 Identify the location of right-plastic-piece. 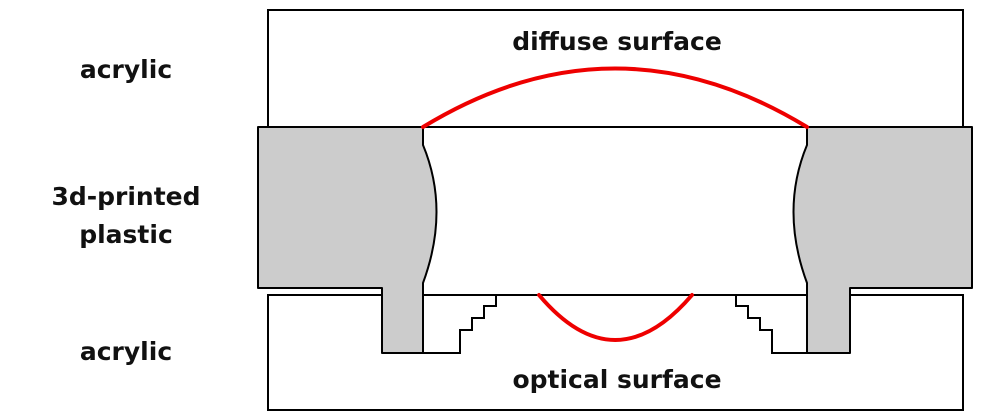
(882, 240).